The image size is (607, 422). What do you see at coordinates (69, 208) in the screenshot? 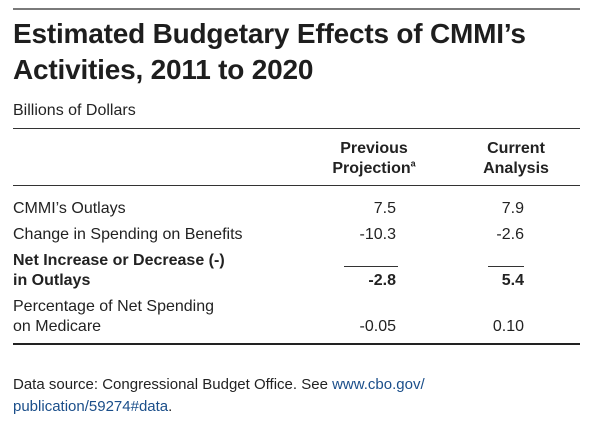
I see `row-label-cmmi-outlays: CMMI’s Outlays` at bounding box center [69, 208].